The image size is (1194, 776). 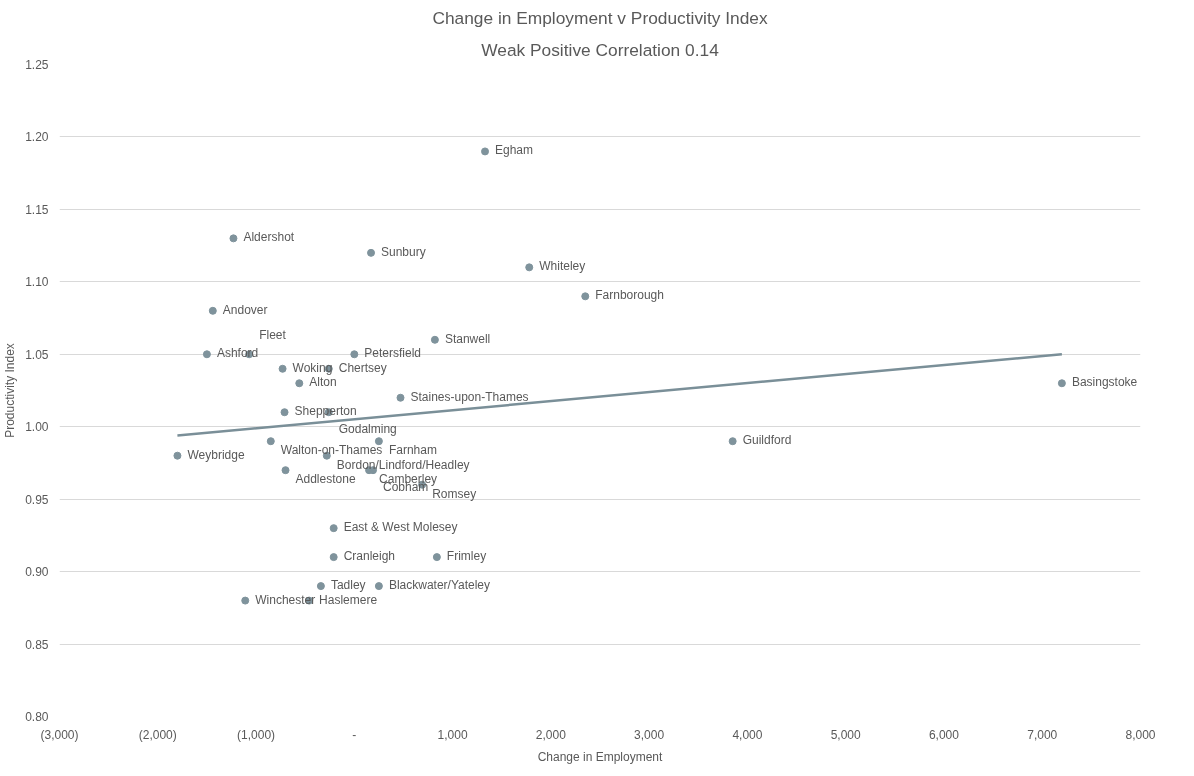 What do you see at coordinates (273, 335) in the screenshot?
I see `data-label: Fleet` at bounding box center [273, 335].